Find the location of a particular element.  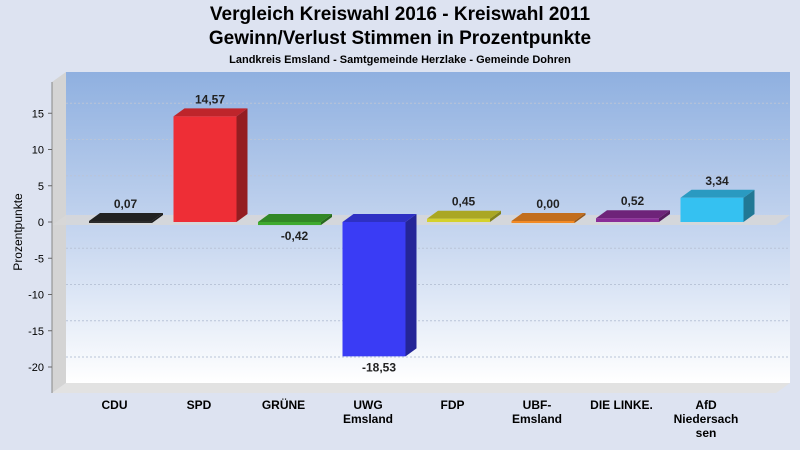

data-label: -0,42 is located at coordinates (295, 236).